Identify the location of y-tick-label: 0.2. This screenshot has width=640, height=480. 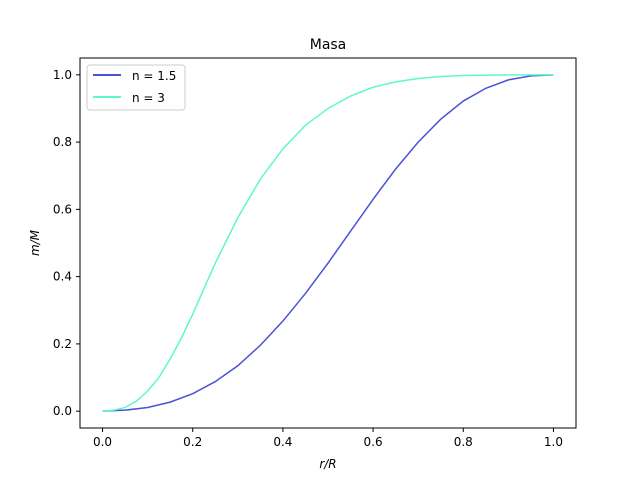
(62, 344).